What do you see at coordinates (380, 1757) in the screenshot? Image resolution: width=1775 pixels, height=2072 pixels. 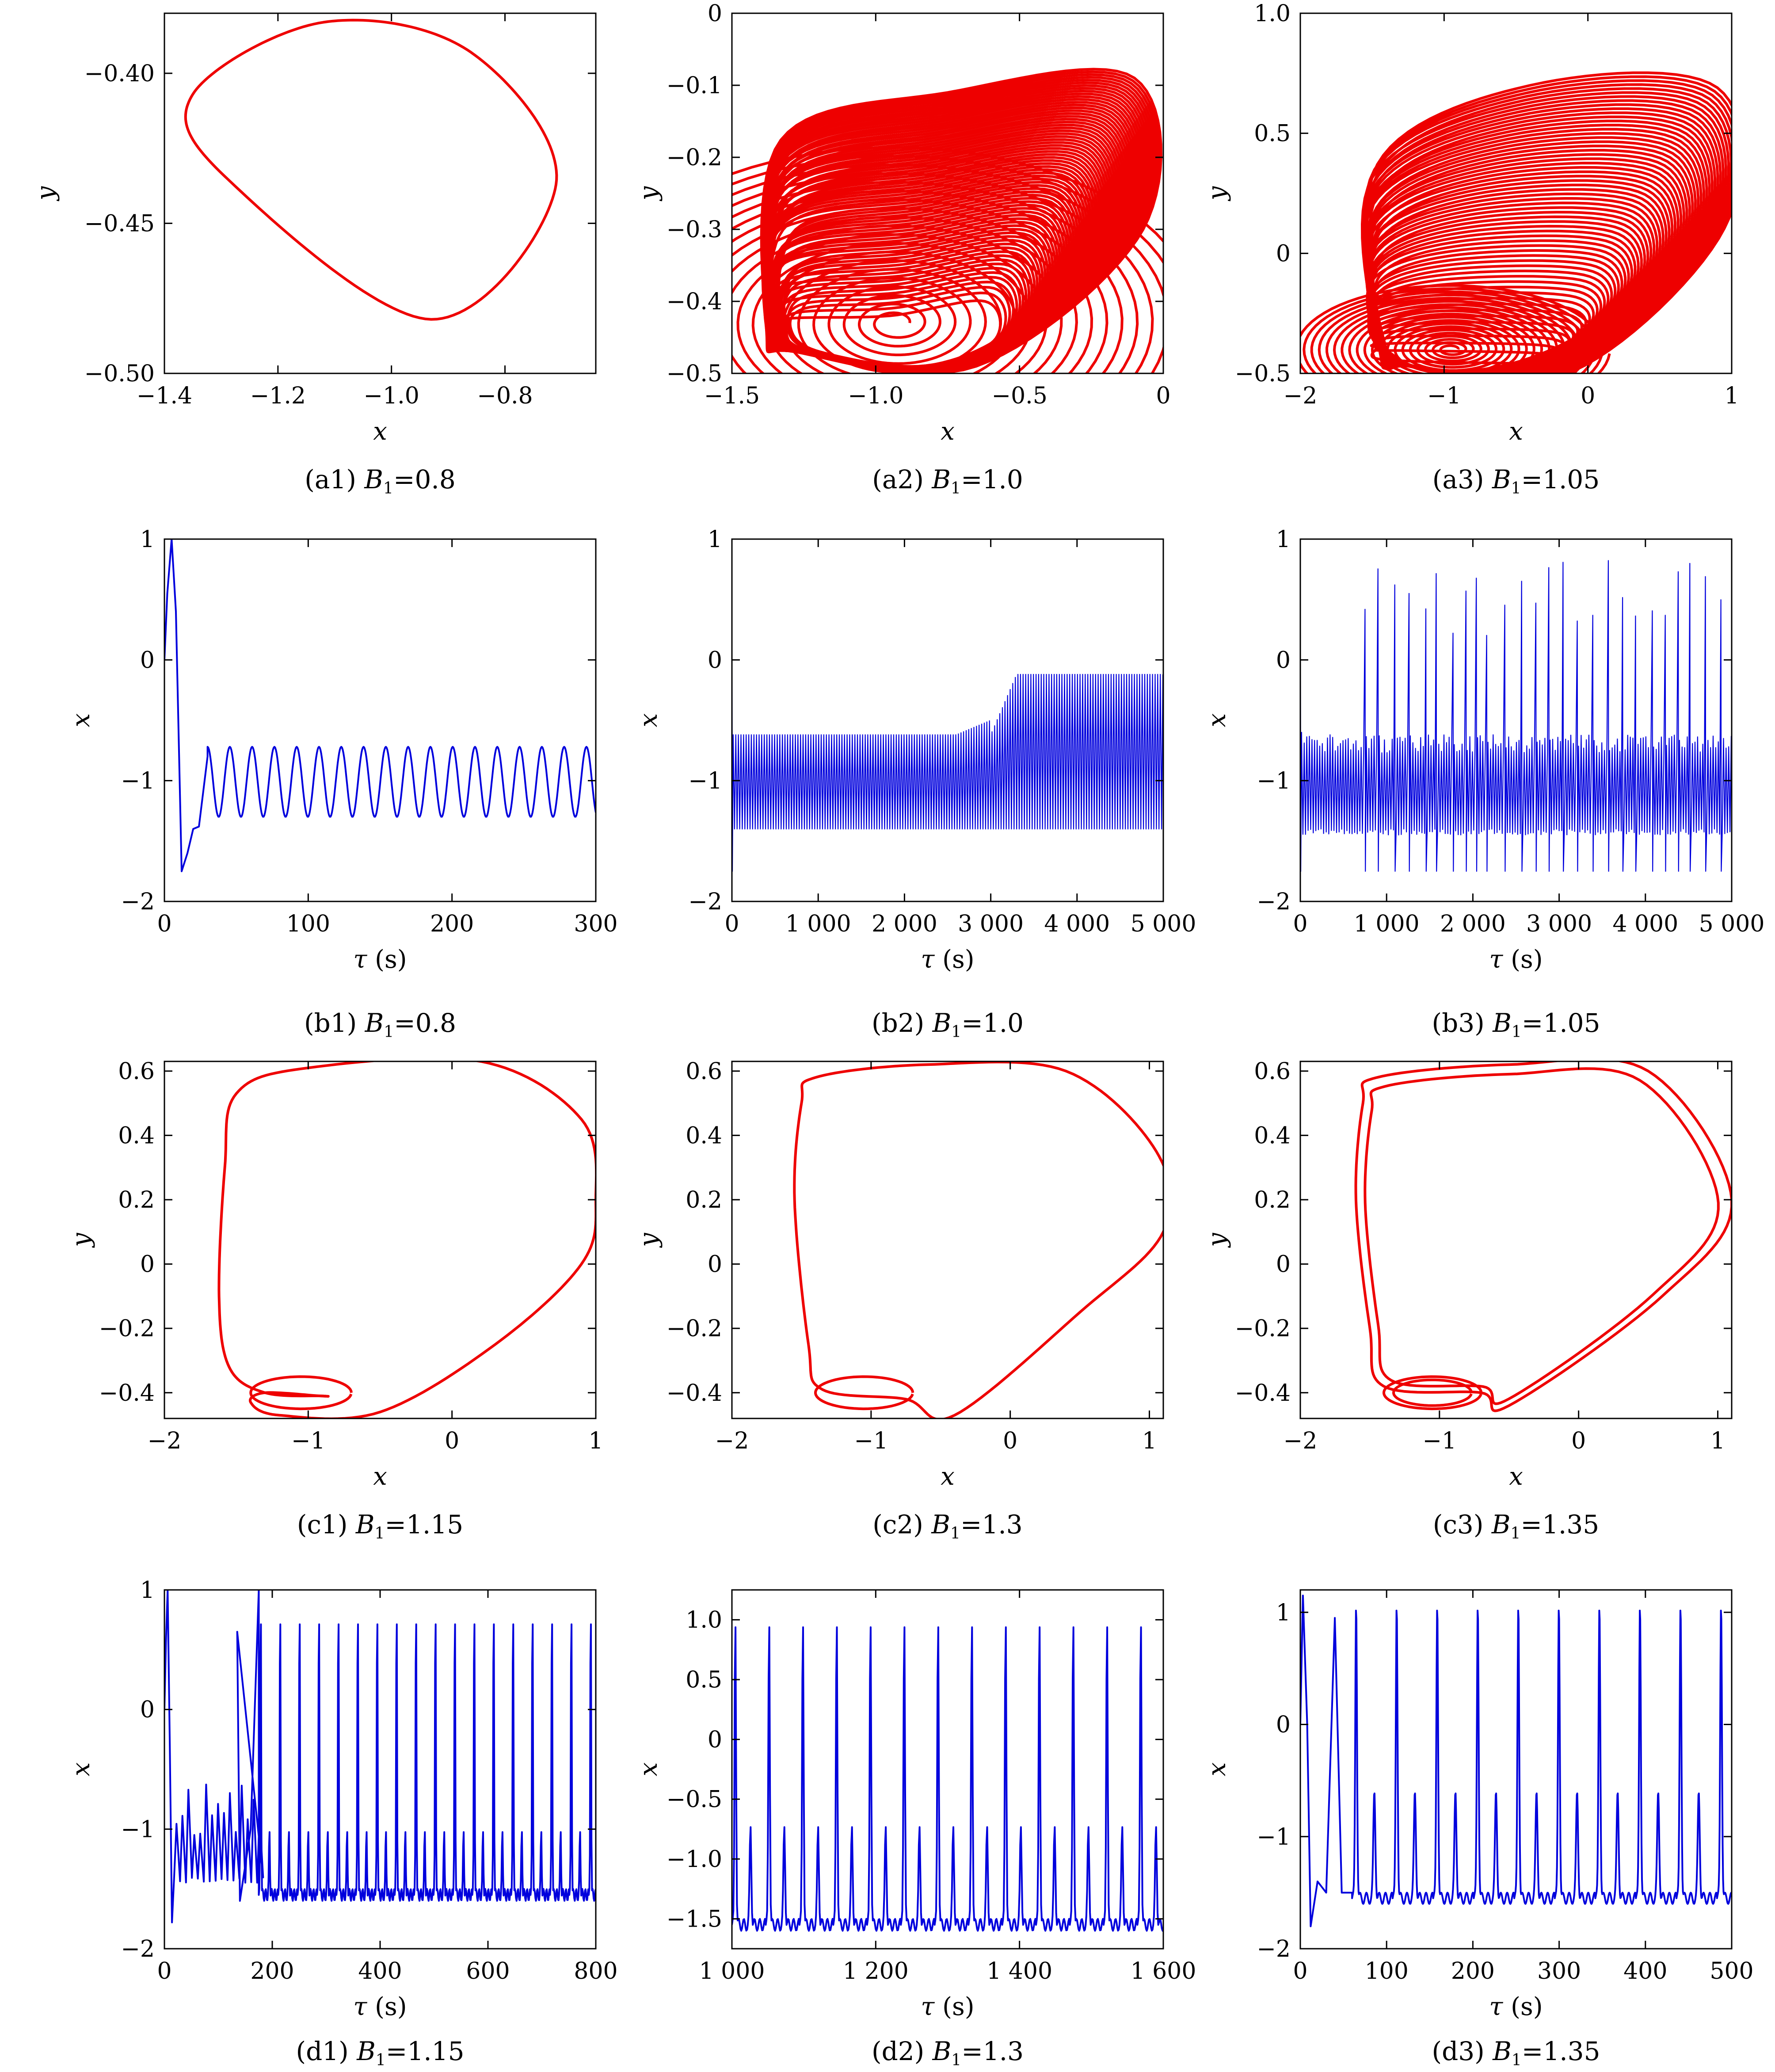 I see `trace-d1` at bounding box center [380, 1757].